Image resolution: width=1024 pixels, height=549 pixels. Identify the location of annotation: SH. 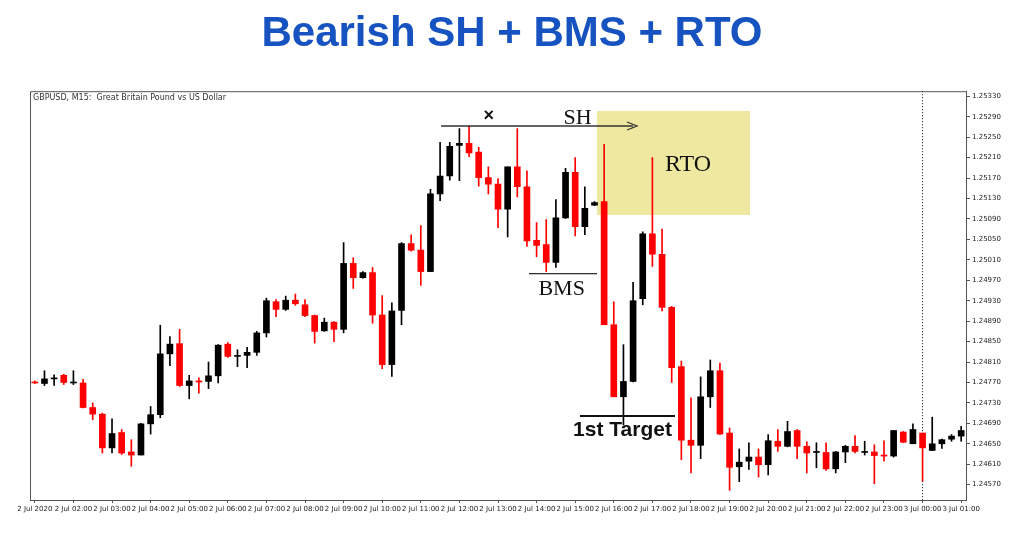
(577, 116).